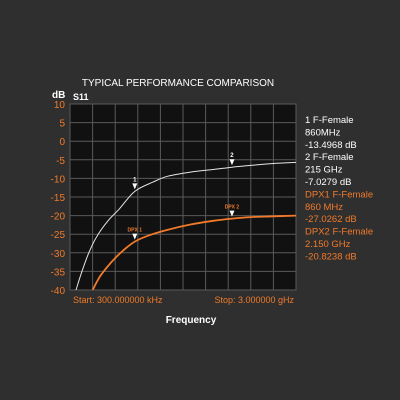 The image size is (400, 400). Describe the element at coordinates (135, 180) in the screenshot. I see `marker-label: 1` at that location.